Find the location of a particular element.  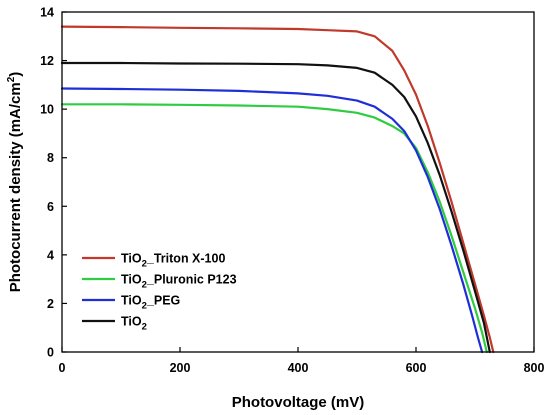

legend-label: TiO2_Triton X-100 is located at coordinates (173, 261).